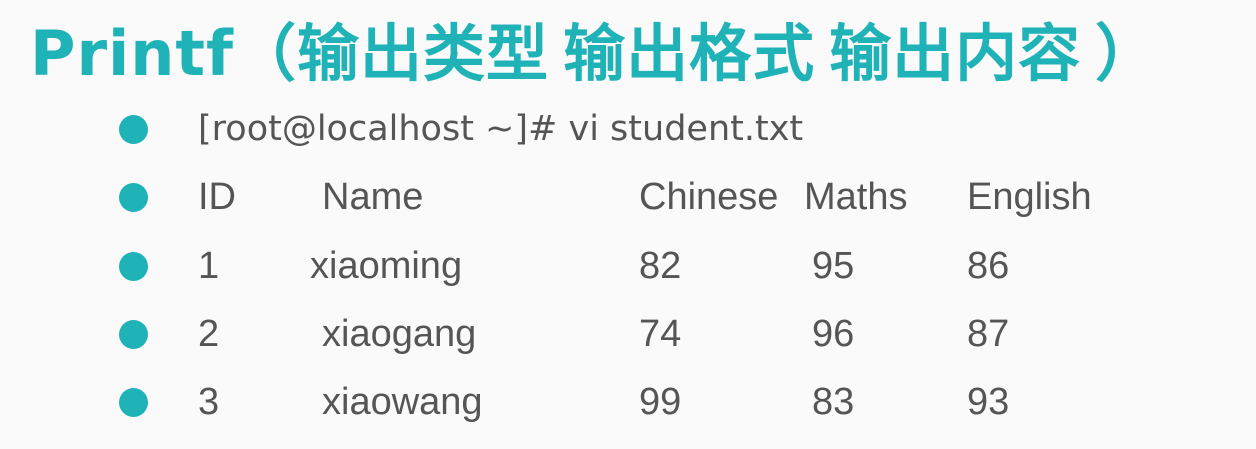  What do you see at coordinates (399, 334) in the screenshot?
I see `cell-name: xiaogang` at bounding box center [399, 334].